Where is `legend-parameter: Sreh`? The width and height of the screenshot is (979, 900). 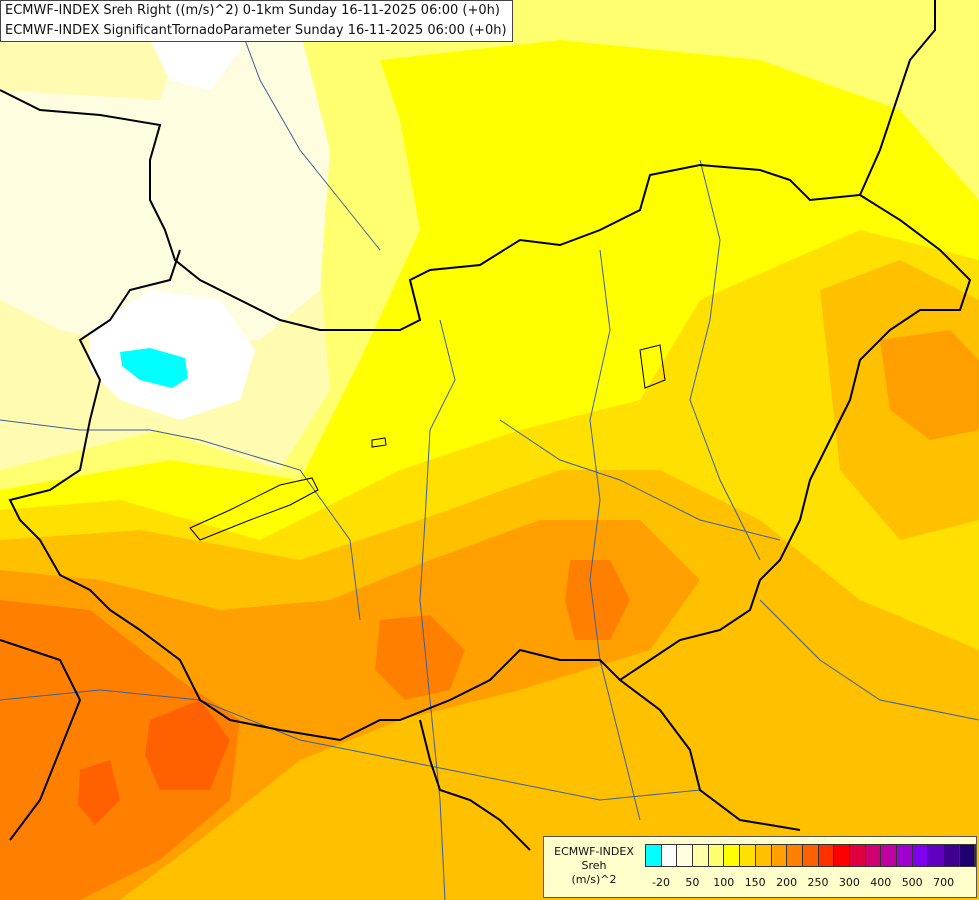
legend-parameter: Sreh is located at coordinates (594, 865).